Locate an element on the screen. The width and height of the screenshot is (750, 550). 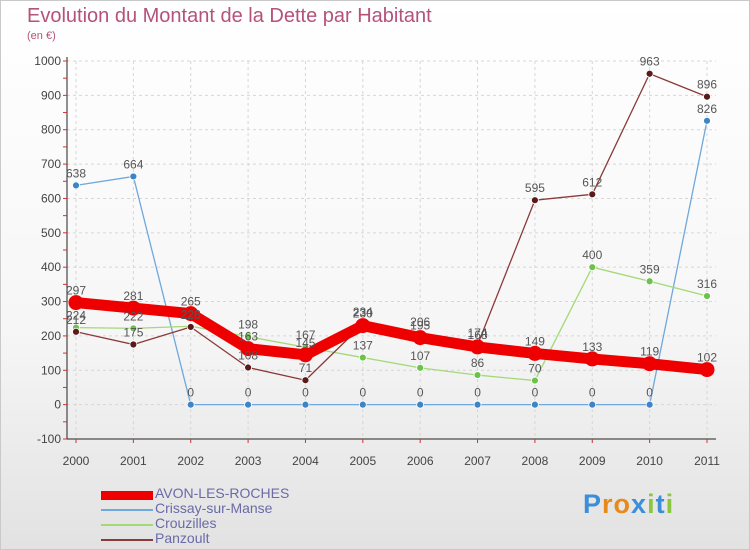
data-label: 167 is located at coordinates (305, 335).